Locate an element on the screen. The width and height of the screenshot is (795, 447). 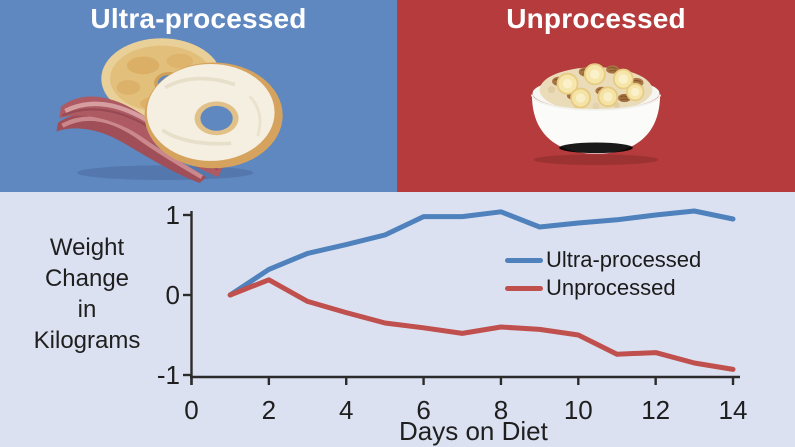
x-tick-label: 2 is located at coordinates (269, 410).